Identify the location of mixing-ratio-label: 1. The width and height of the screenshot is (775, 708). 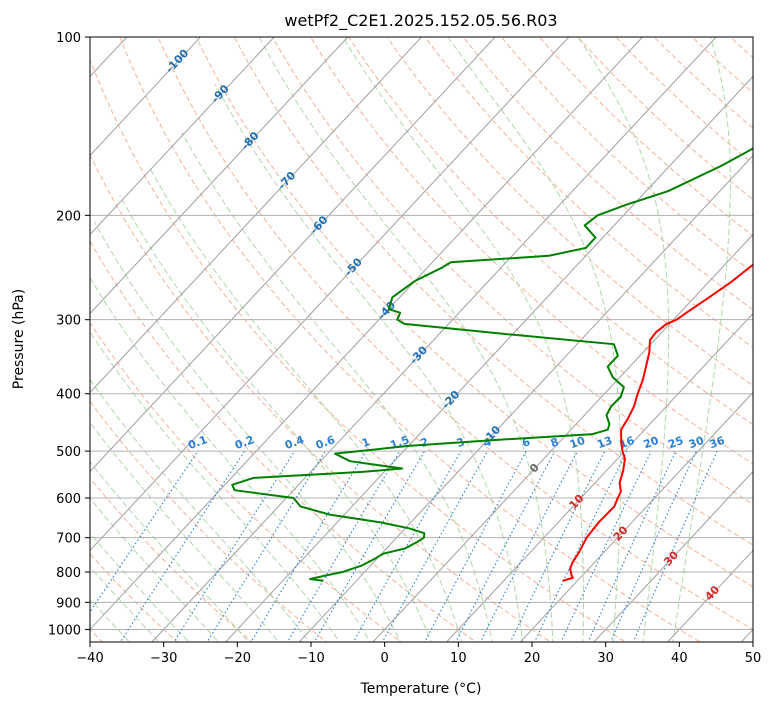
(366, 442).